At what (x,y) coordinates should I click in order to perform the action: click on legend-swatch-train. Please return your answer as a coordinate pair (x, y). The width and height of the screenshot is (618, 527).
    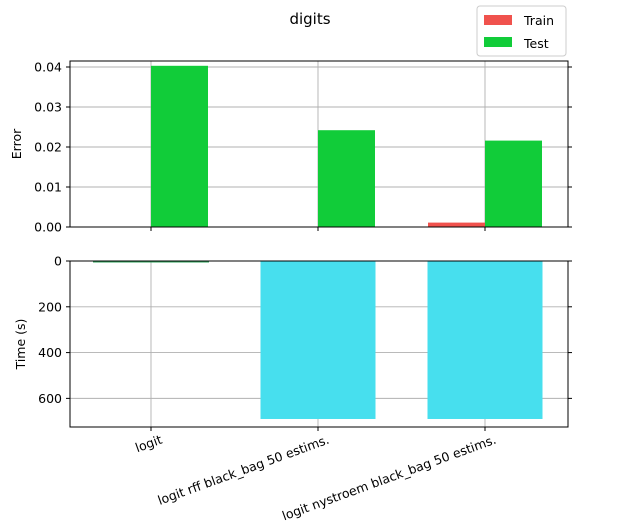
    Looking at the image, I should click on (498, 20).